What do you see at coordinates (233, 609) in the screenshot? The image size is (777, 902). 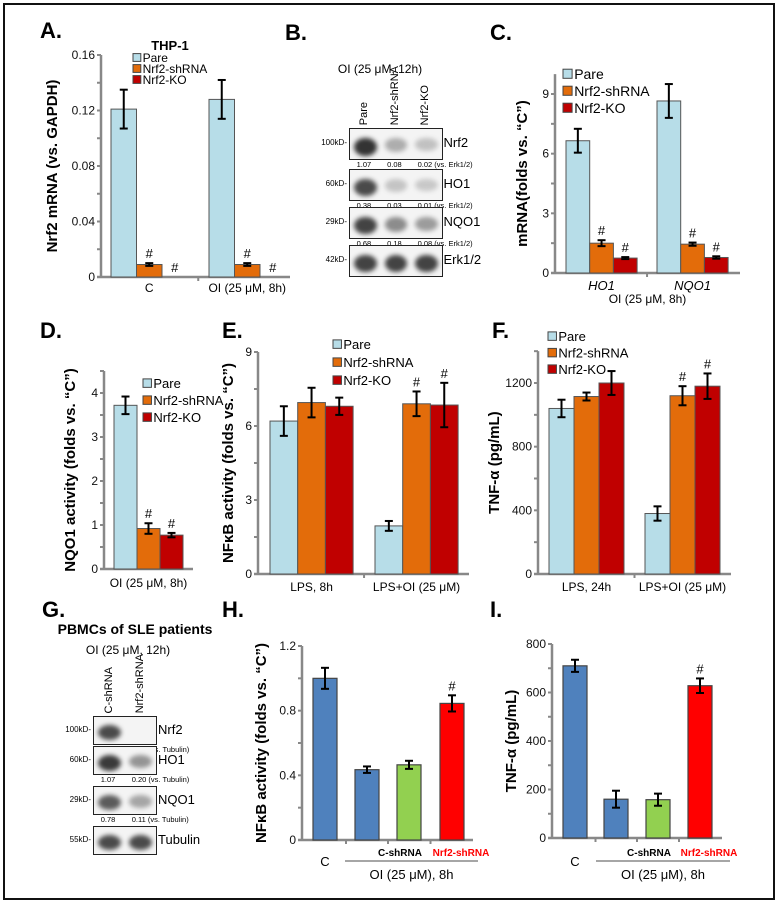 I see `panel-label-h: H.` at bounding box center [233, 609].